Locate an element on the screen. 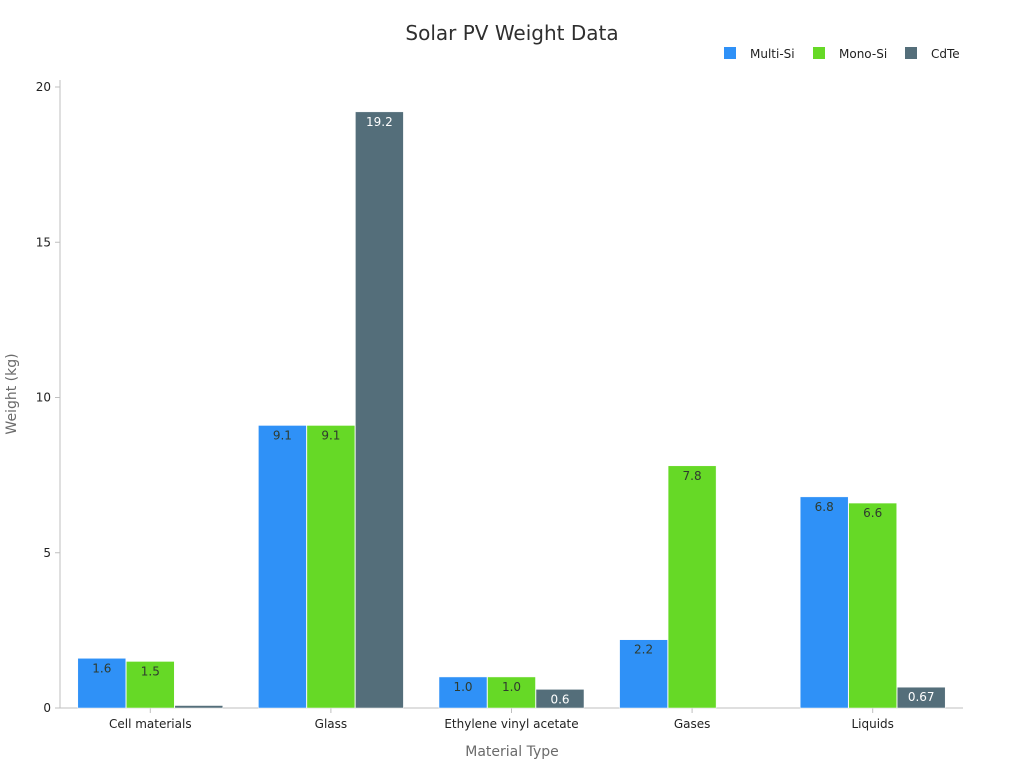 The image size is (1024, 768). y-axis: 0 5 10 15 20 is located at coordinates (48, 397).